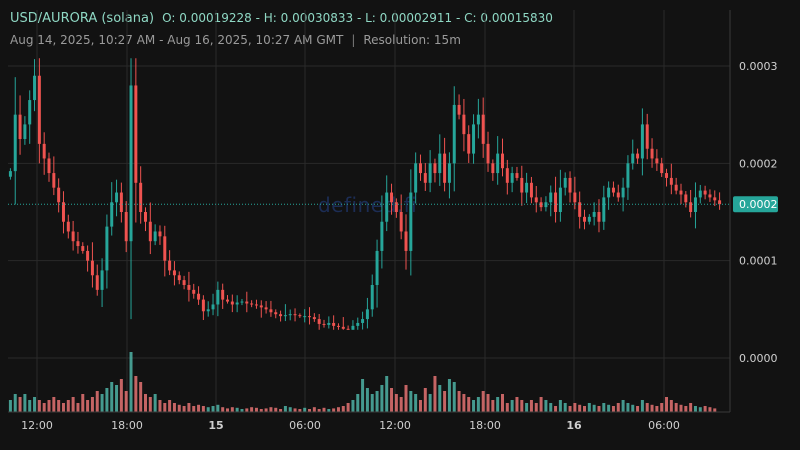  Describe the element at coordinates (215, 425) in the screenshot. I see `x-tick-label: 15` at that location.